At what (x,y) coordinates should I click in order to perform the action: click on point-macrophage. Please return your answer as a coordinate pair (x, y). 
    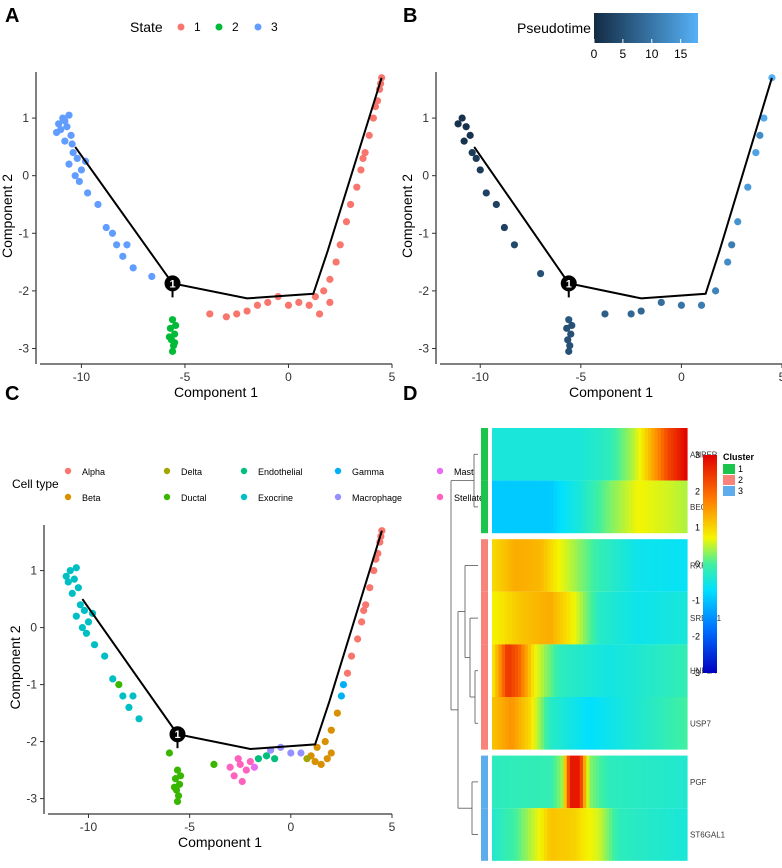
    Looking at the image, I should click on (291, 753).